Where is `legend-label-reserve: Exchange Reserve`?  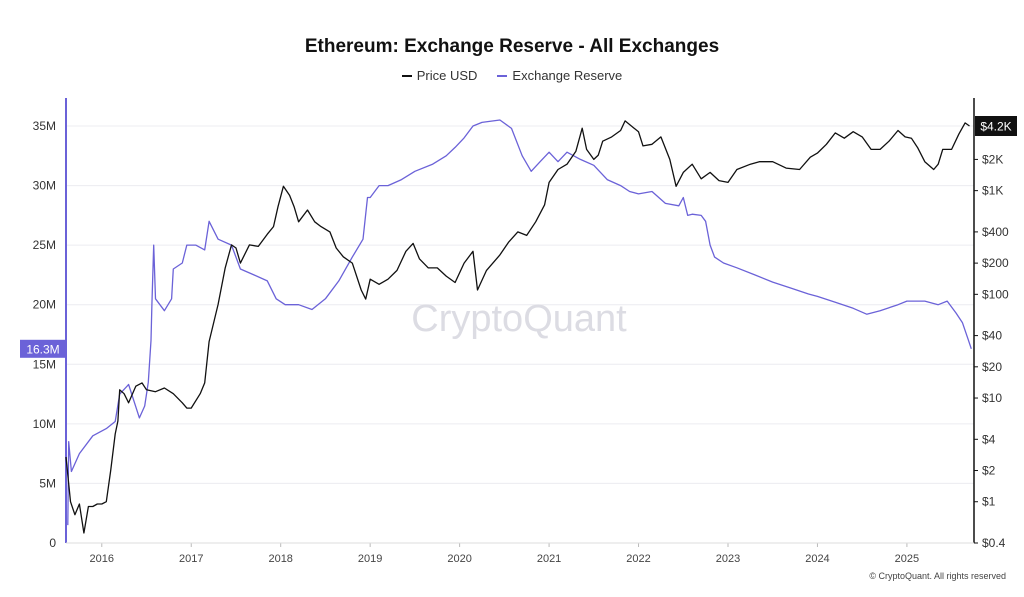
legend-label-reserve: Exchange Reserve is located at coordinates (567, 75).